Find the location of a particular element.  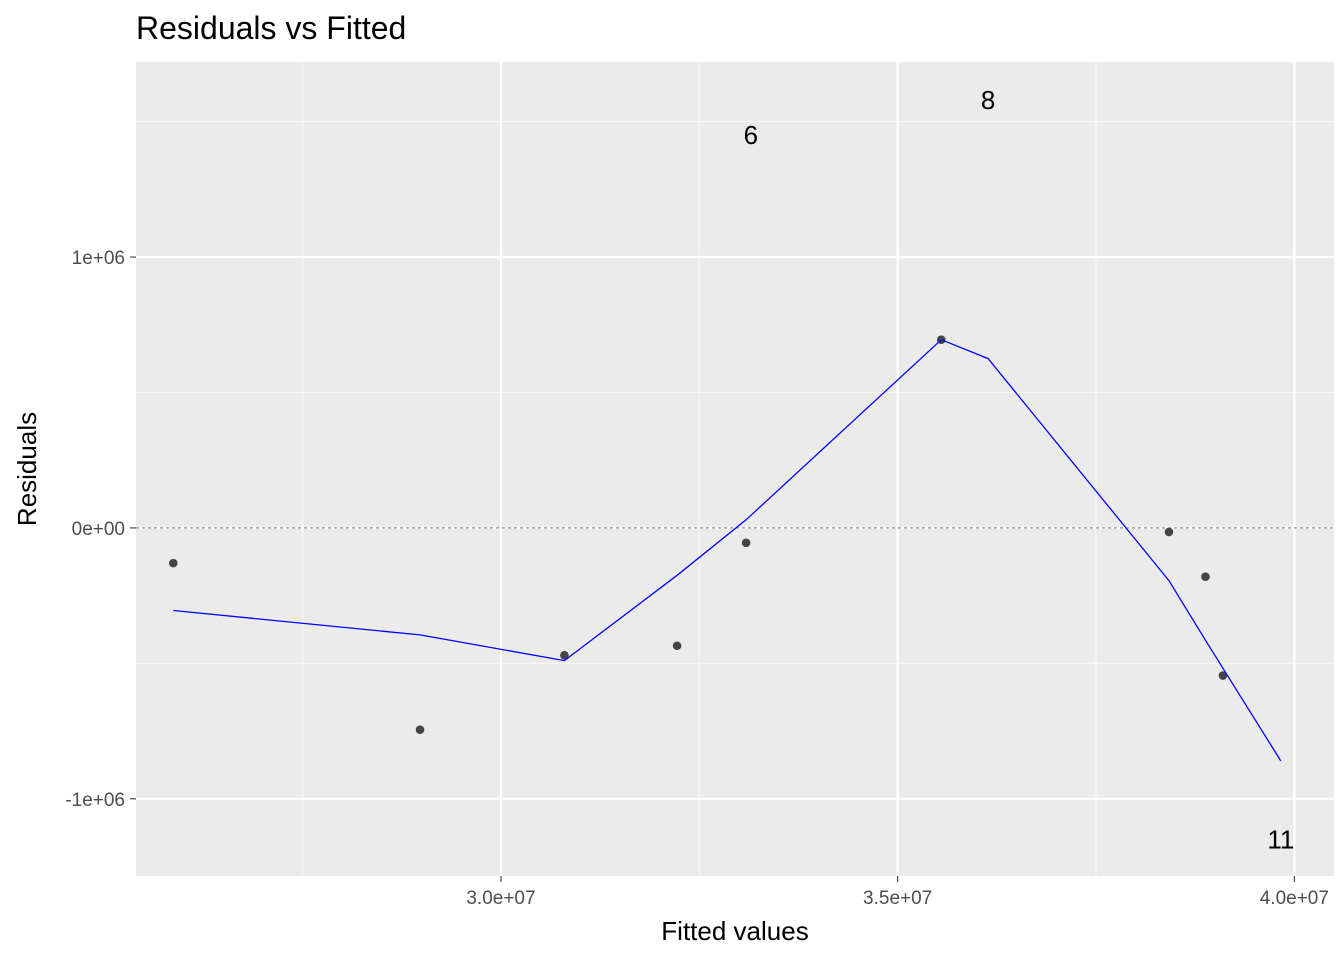

point-label: 8 is located at coordinates (988, 100).